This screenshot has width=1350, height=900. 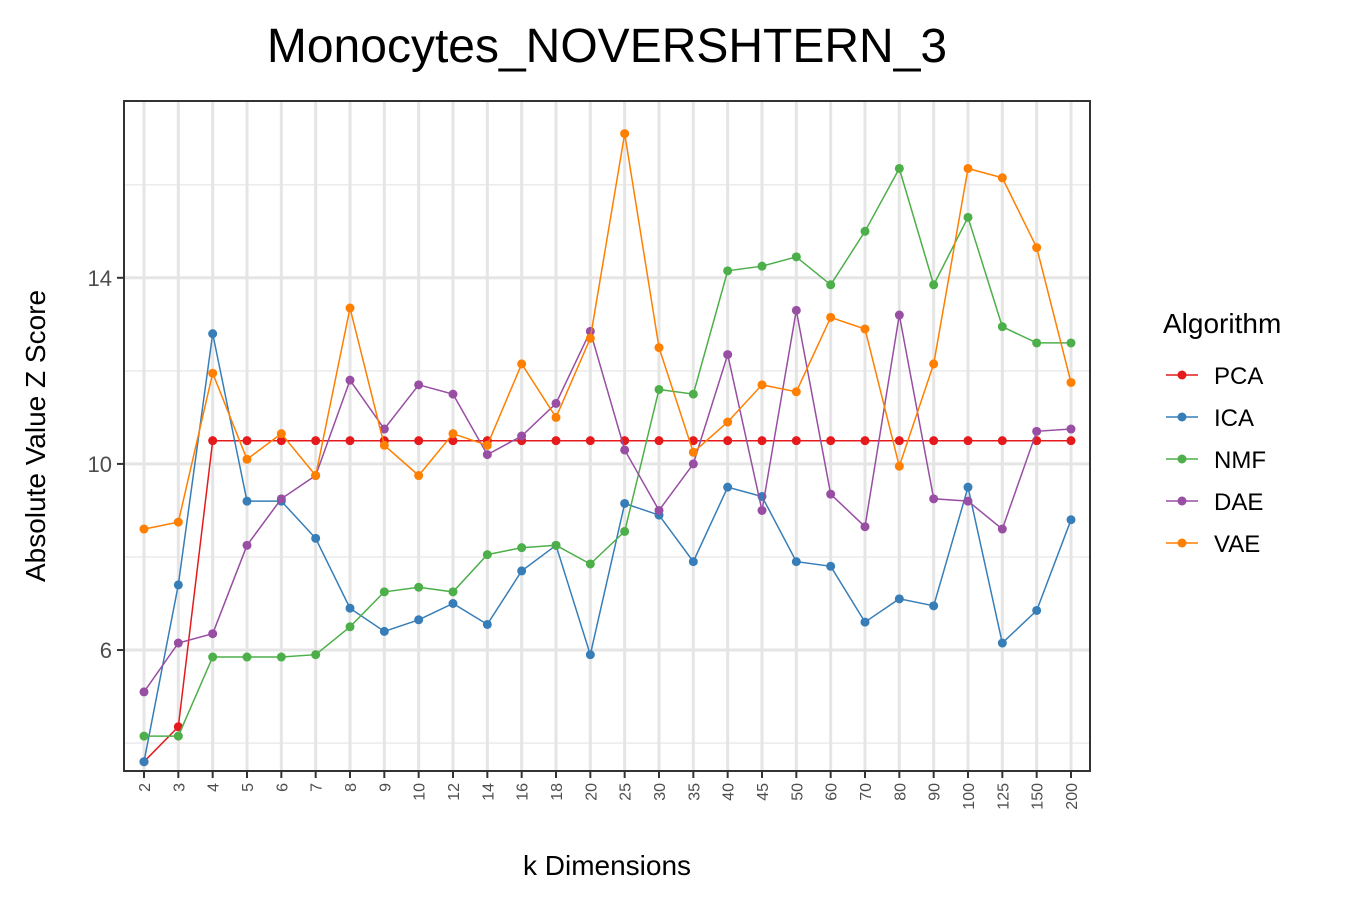 What do you see at coordinates (935, 792) in the screenshot?
I see `x-tick-label: 90` at bounding box center [935, 792].